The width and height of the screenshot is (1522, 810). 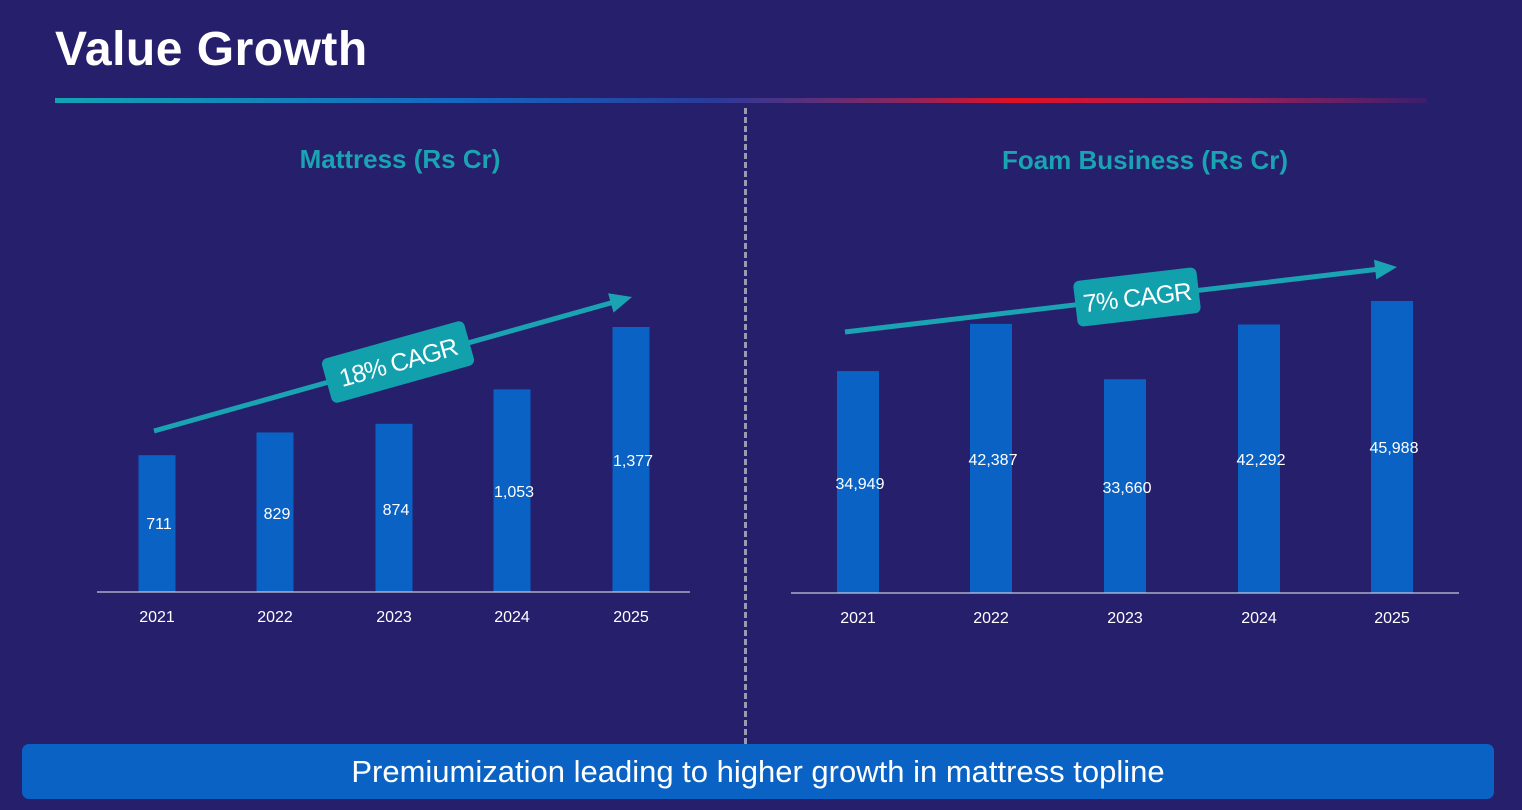 I want to click on mattress-tick-label-2023: 2023, so click(x=394, y=617).